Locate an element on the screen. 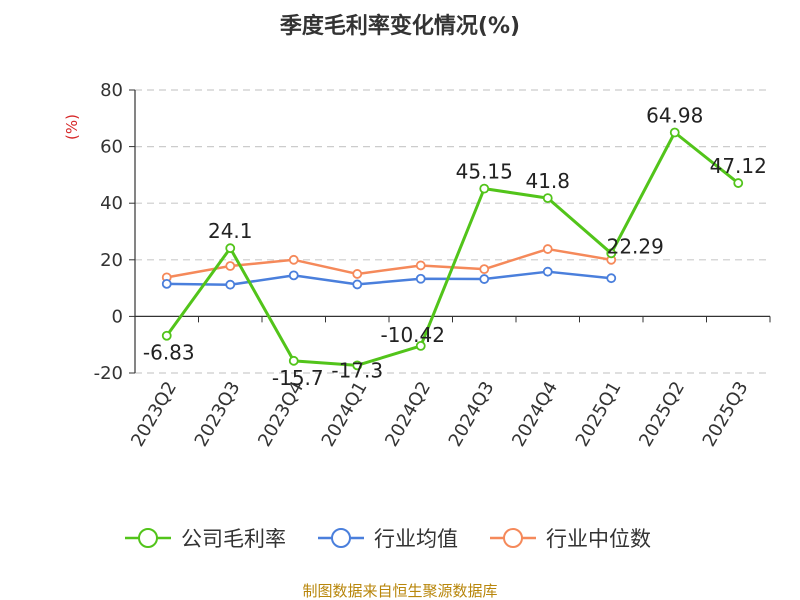 The width and height of the screenshot is (800, 600). data-label: -10.42 is located at coordinates (413, 335).